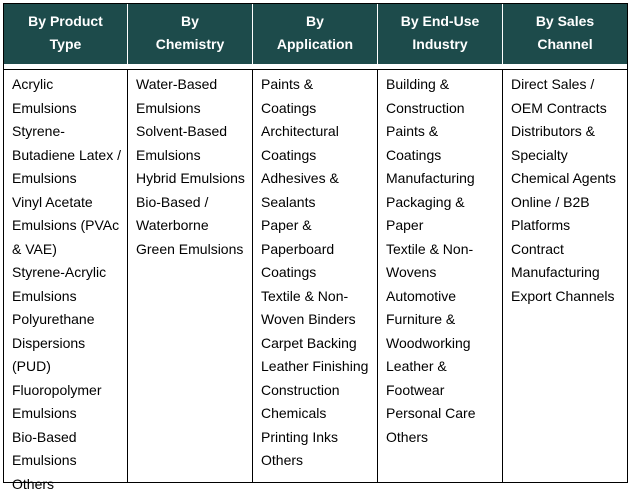 Image resolution: width=633 pixels, height=496 pixels. What do you see at coordinates (66, 155) in the screenshot?
I see `cell-item: Styrene-Butadiene Latex / Emulsions` at bounding box center [66, 155].